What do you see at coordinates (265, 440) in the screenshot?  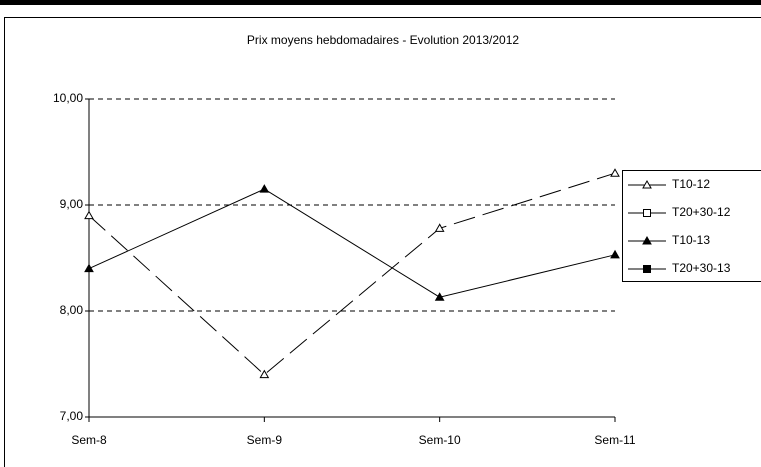 I see `x-tick-label: Sem-9` at bounding box center [265, 440].